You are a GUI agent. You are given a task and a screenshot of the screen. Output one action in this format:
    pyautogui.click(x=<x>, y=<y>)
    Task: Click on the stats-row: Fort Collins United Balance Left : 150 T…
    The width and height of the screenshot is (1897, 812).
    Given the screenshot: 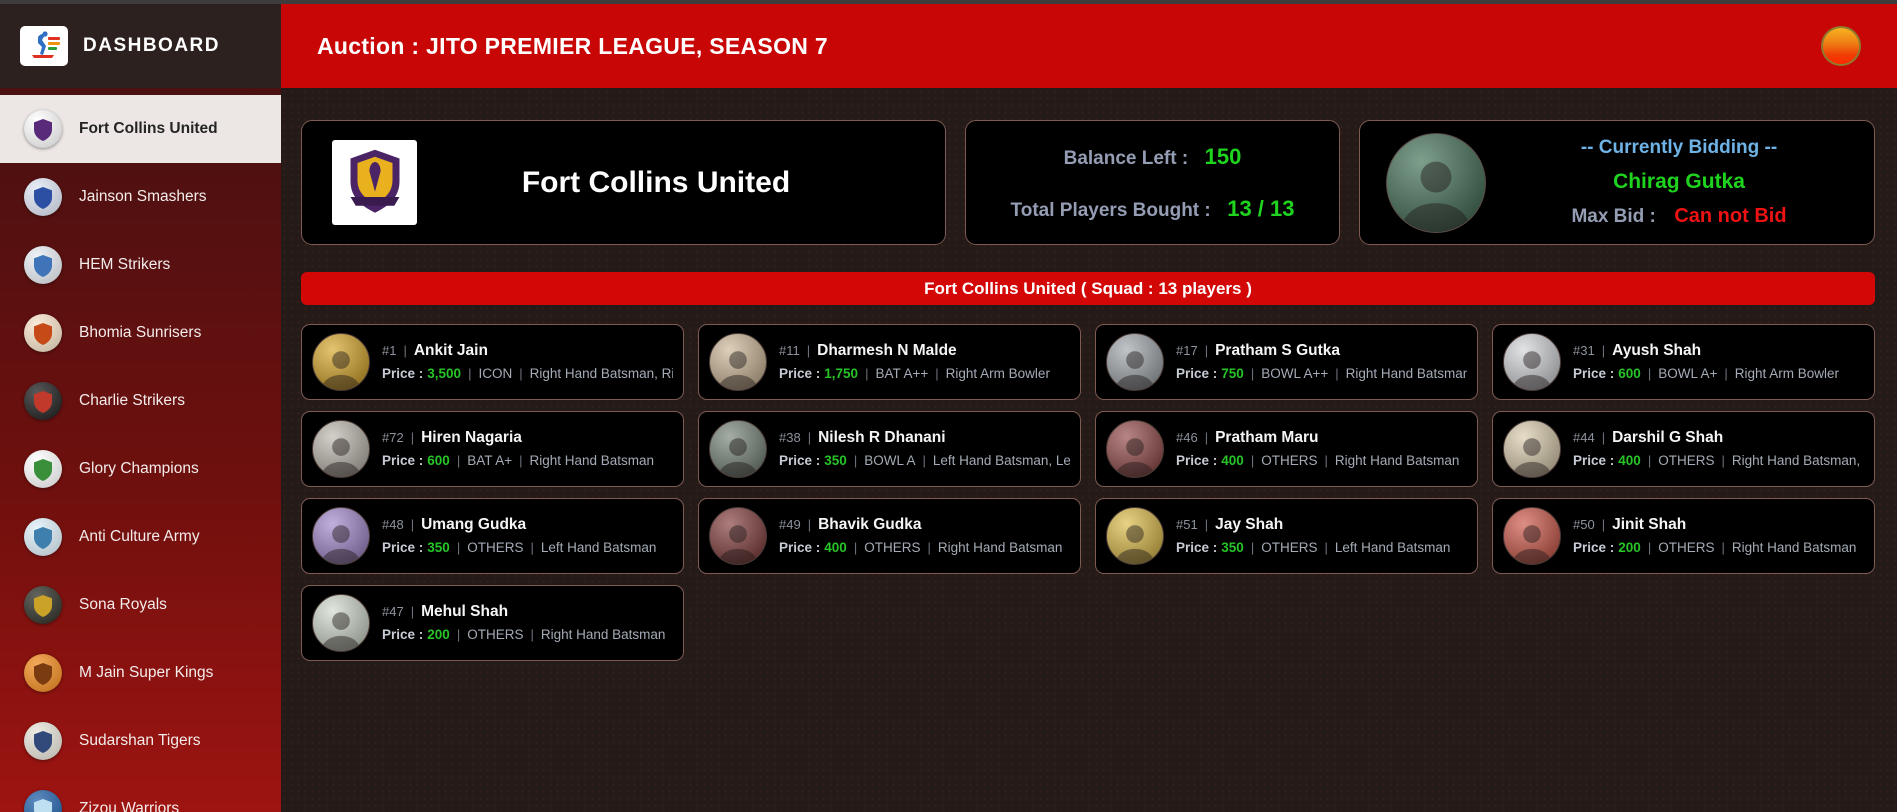 What is the action you would take?
    pyautogui.click(x=1088, y=182)
    